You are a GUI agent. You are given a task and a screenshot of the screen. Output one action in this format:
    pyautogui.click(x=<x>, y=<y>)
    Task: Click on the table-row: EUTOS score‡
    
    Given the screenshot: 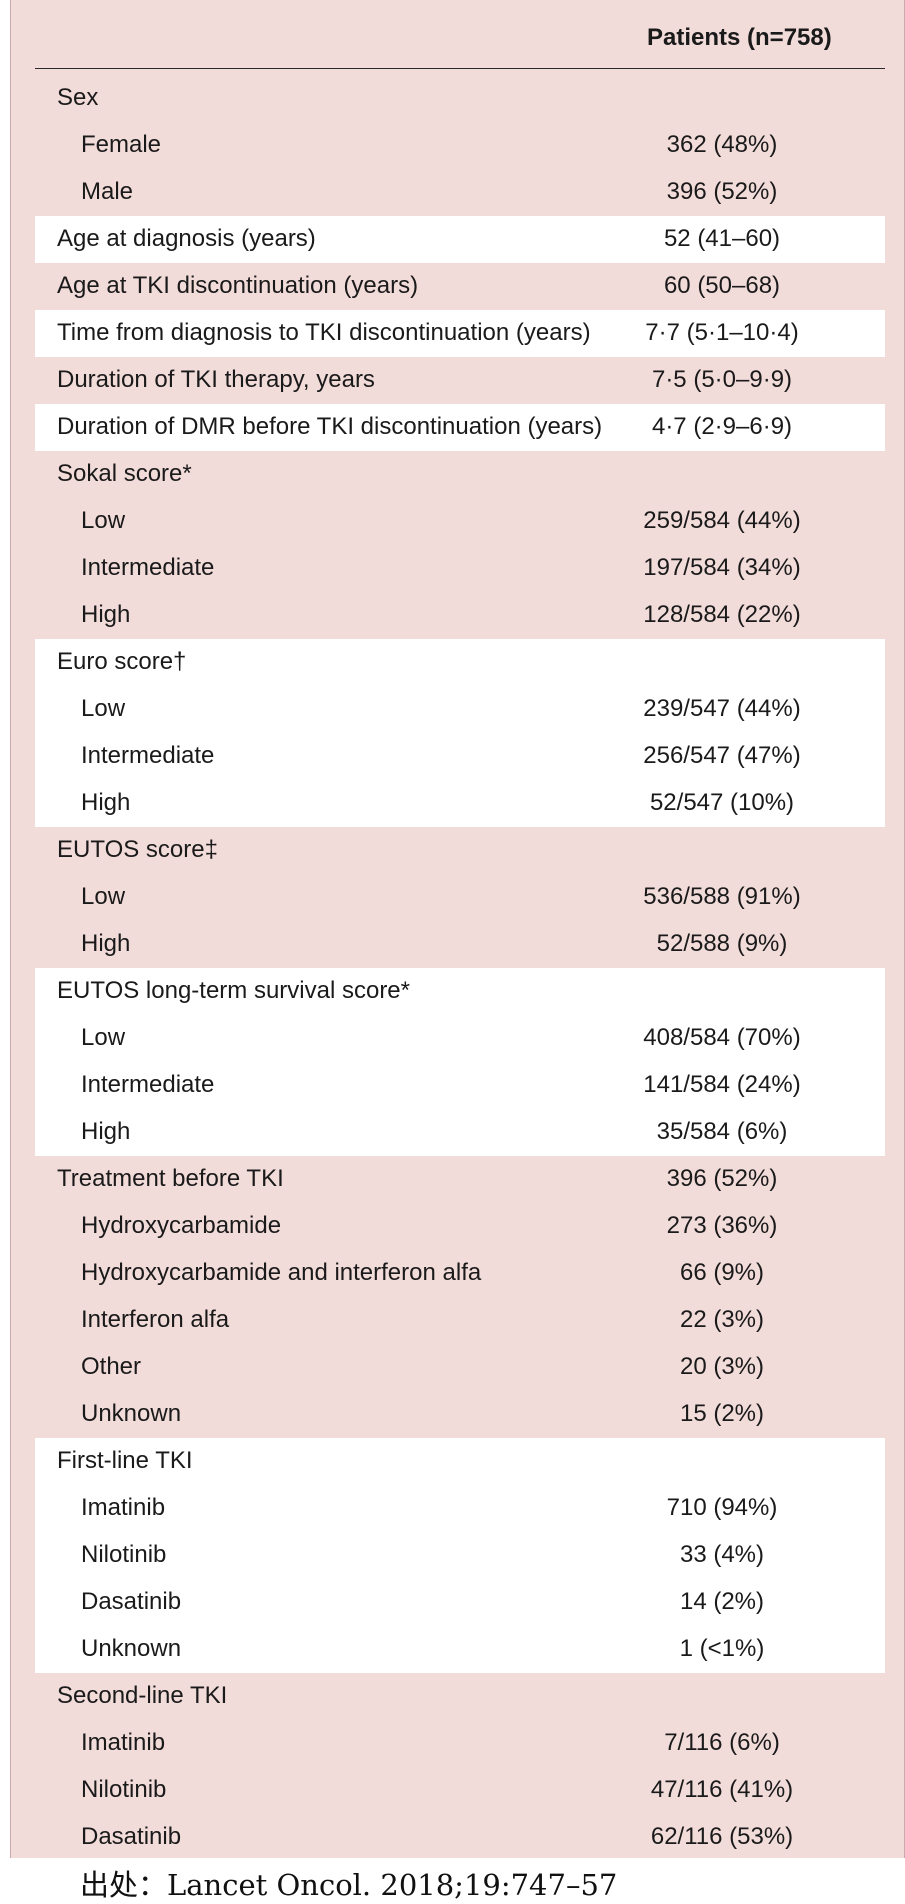 What is the action you would take?
    pyautogui.click(x=460, y=850)
    